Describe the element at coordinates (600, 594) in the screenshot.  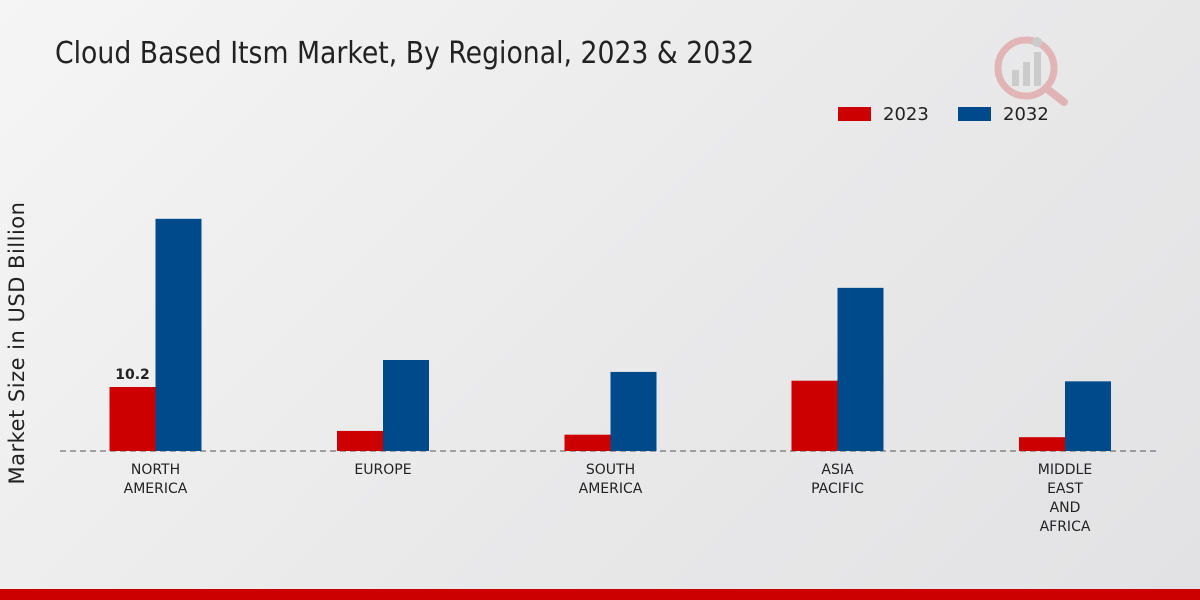
I see `footer-bar` at that location.